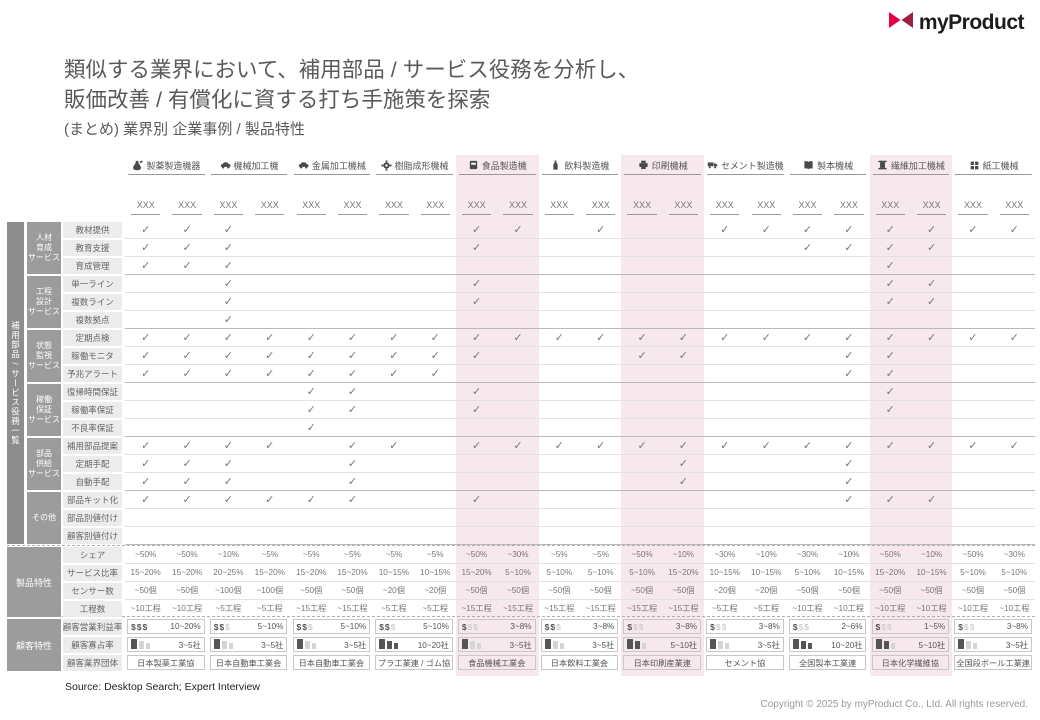 Image resolution: width=1040 pixels, height=720 pixels. What do you see at coordinates (683, 554) in the screenshot?
I see `product-value-cell: ~10%` at bounding box center [683, 554].